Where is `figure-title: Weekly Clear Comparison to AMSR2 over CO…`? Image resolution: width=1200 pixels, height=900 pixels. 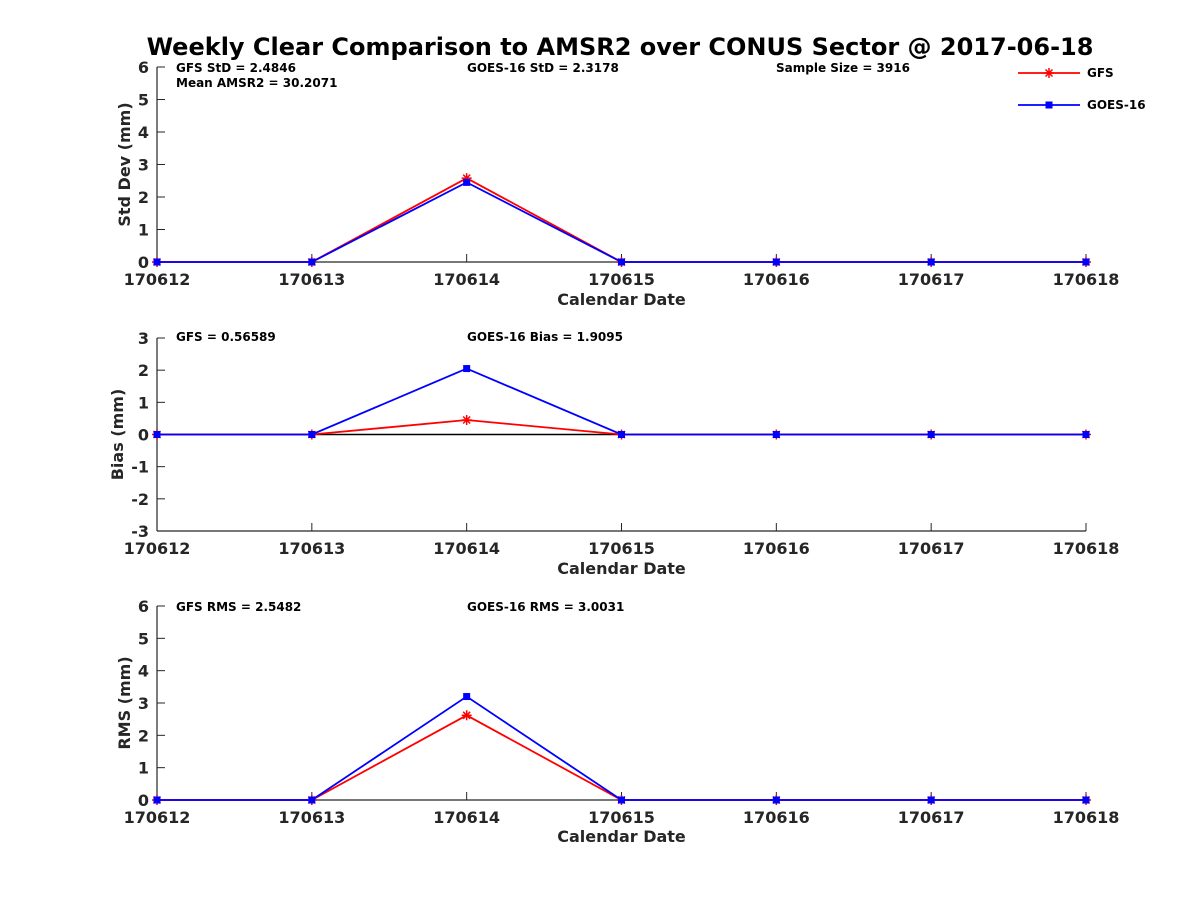
figure-title: Weekly Clear Comparison to AMSR2 over CO… is located at coordinates (620, 47).